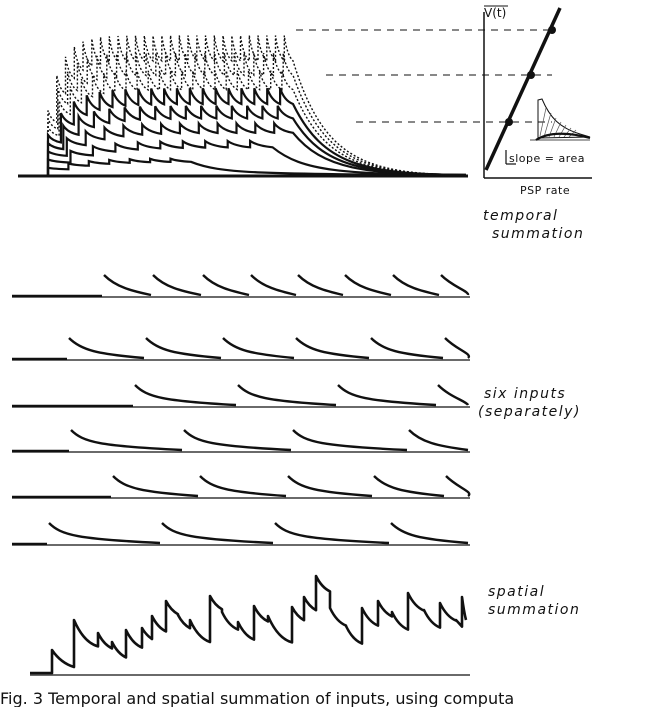  I want to click on six-inputs-label-line2: (separately), so click(529, 412).